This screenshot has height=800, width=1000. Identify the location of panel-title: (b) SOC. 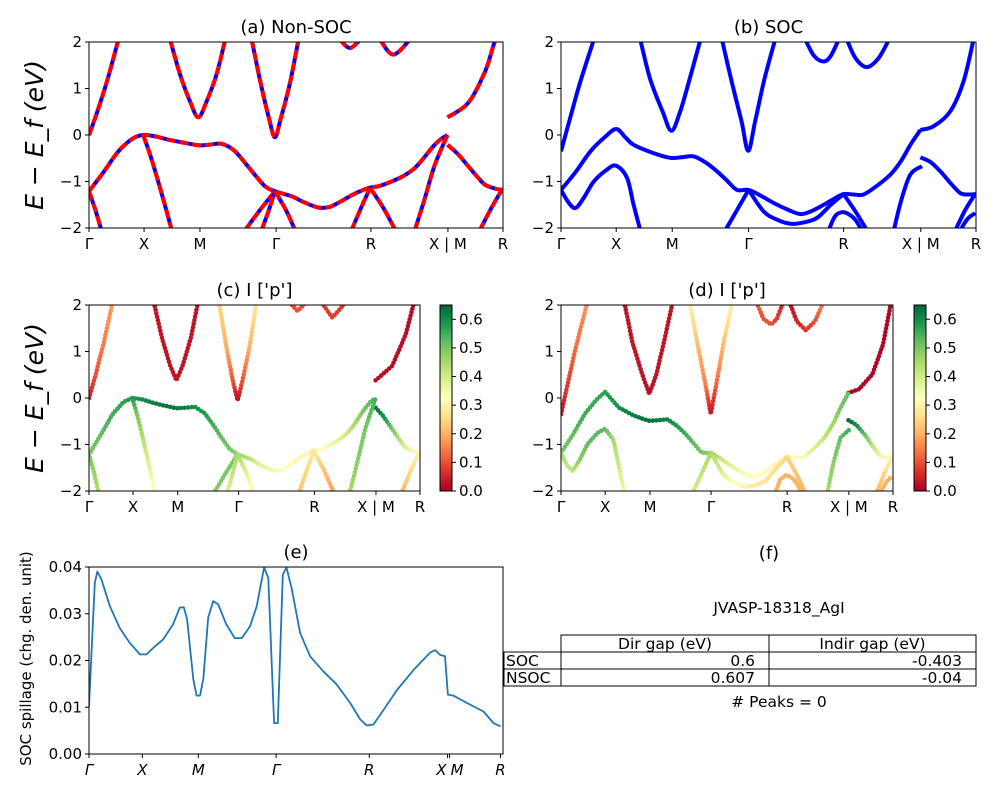
(768, 27).